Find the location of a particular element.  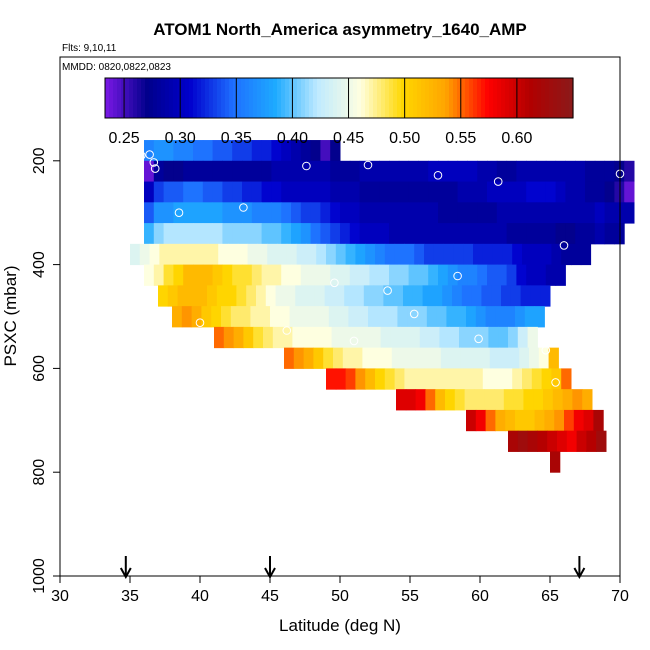

colorbar is located at coordinates (339, 98).